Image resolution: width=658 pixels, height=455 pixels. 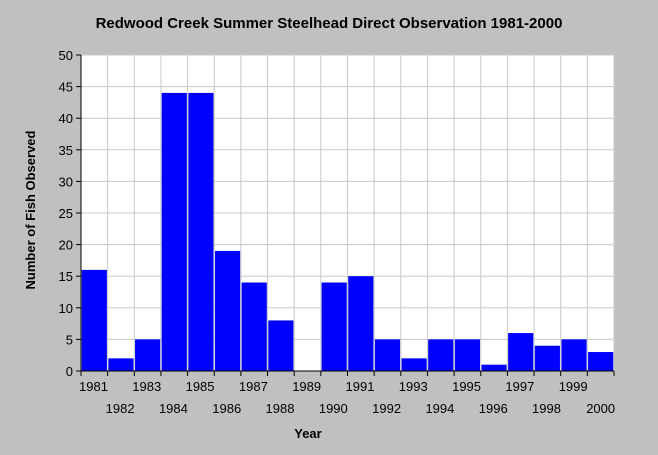 I want to click on x-tick-label-1987: 1987, so click(x=253, y=386).